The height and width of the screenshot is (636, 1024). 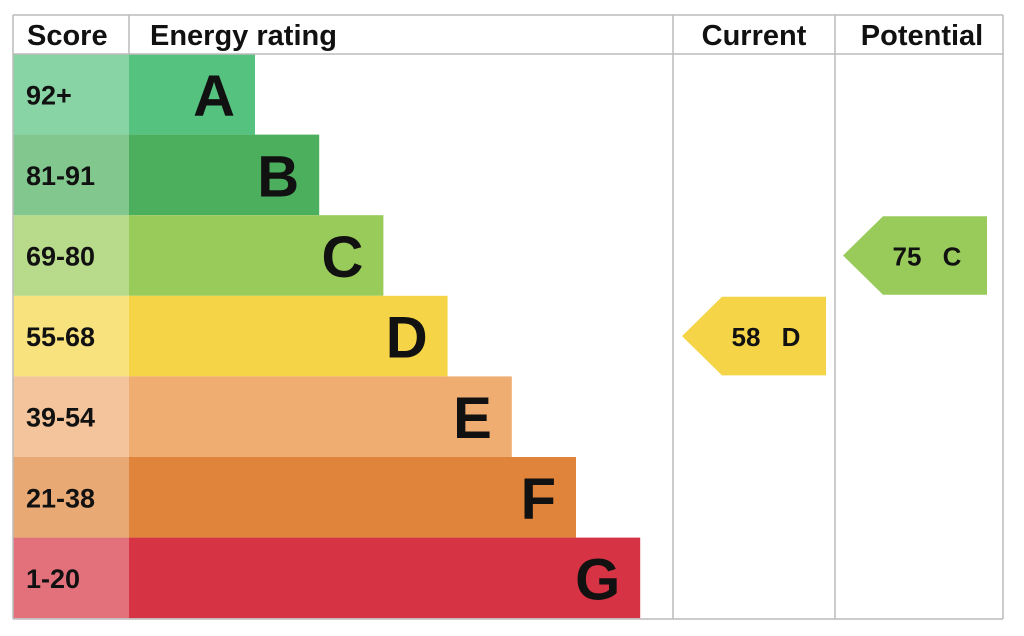 What do you see at coordinates (60, 257) in the screenshot?
I see `score-label: 69-80` at bounding box center [60, 257].